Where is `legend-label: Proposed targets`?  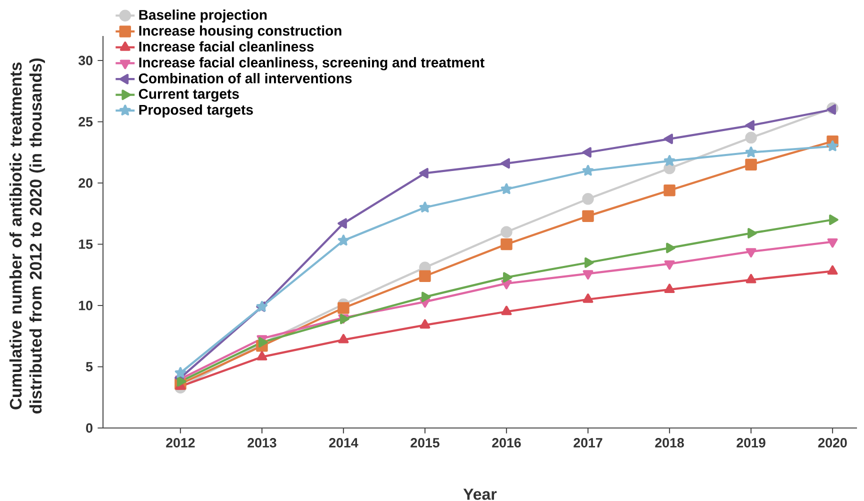 legend-label: Proposed targets is located at coordinates (196, 111).